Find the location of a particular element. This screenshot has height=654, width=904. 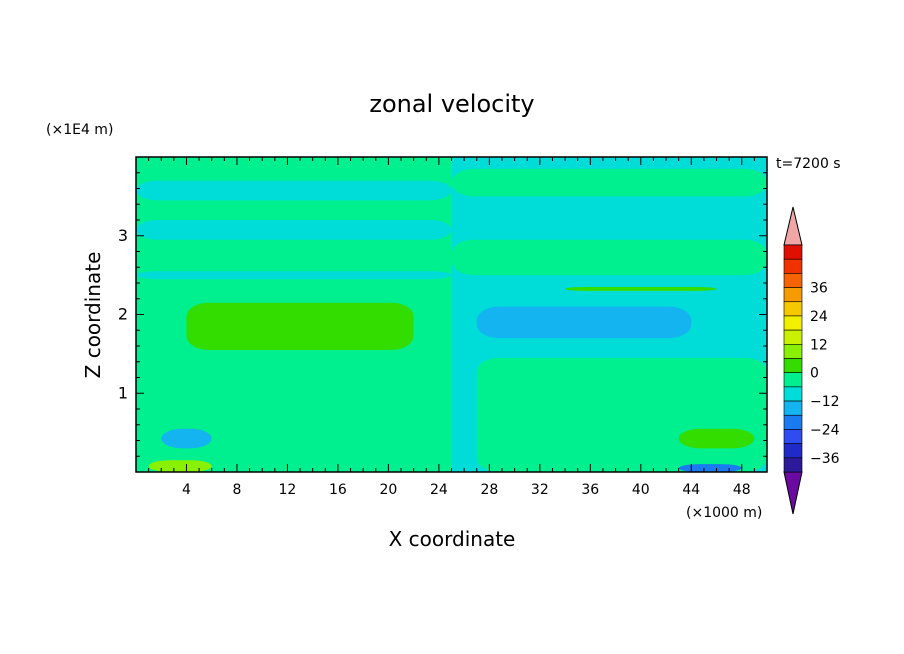

x-tick-label: 20 is located at coordinates (388, 490).